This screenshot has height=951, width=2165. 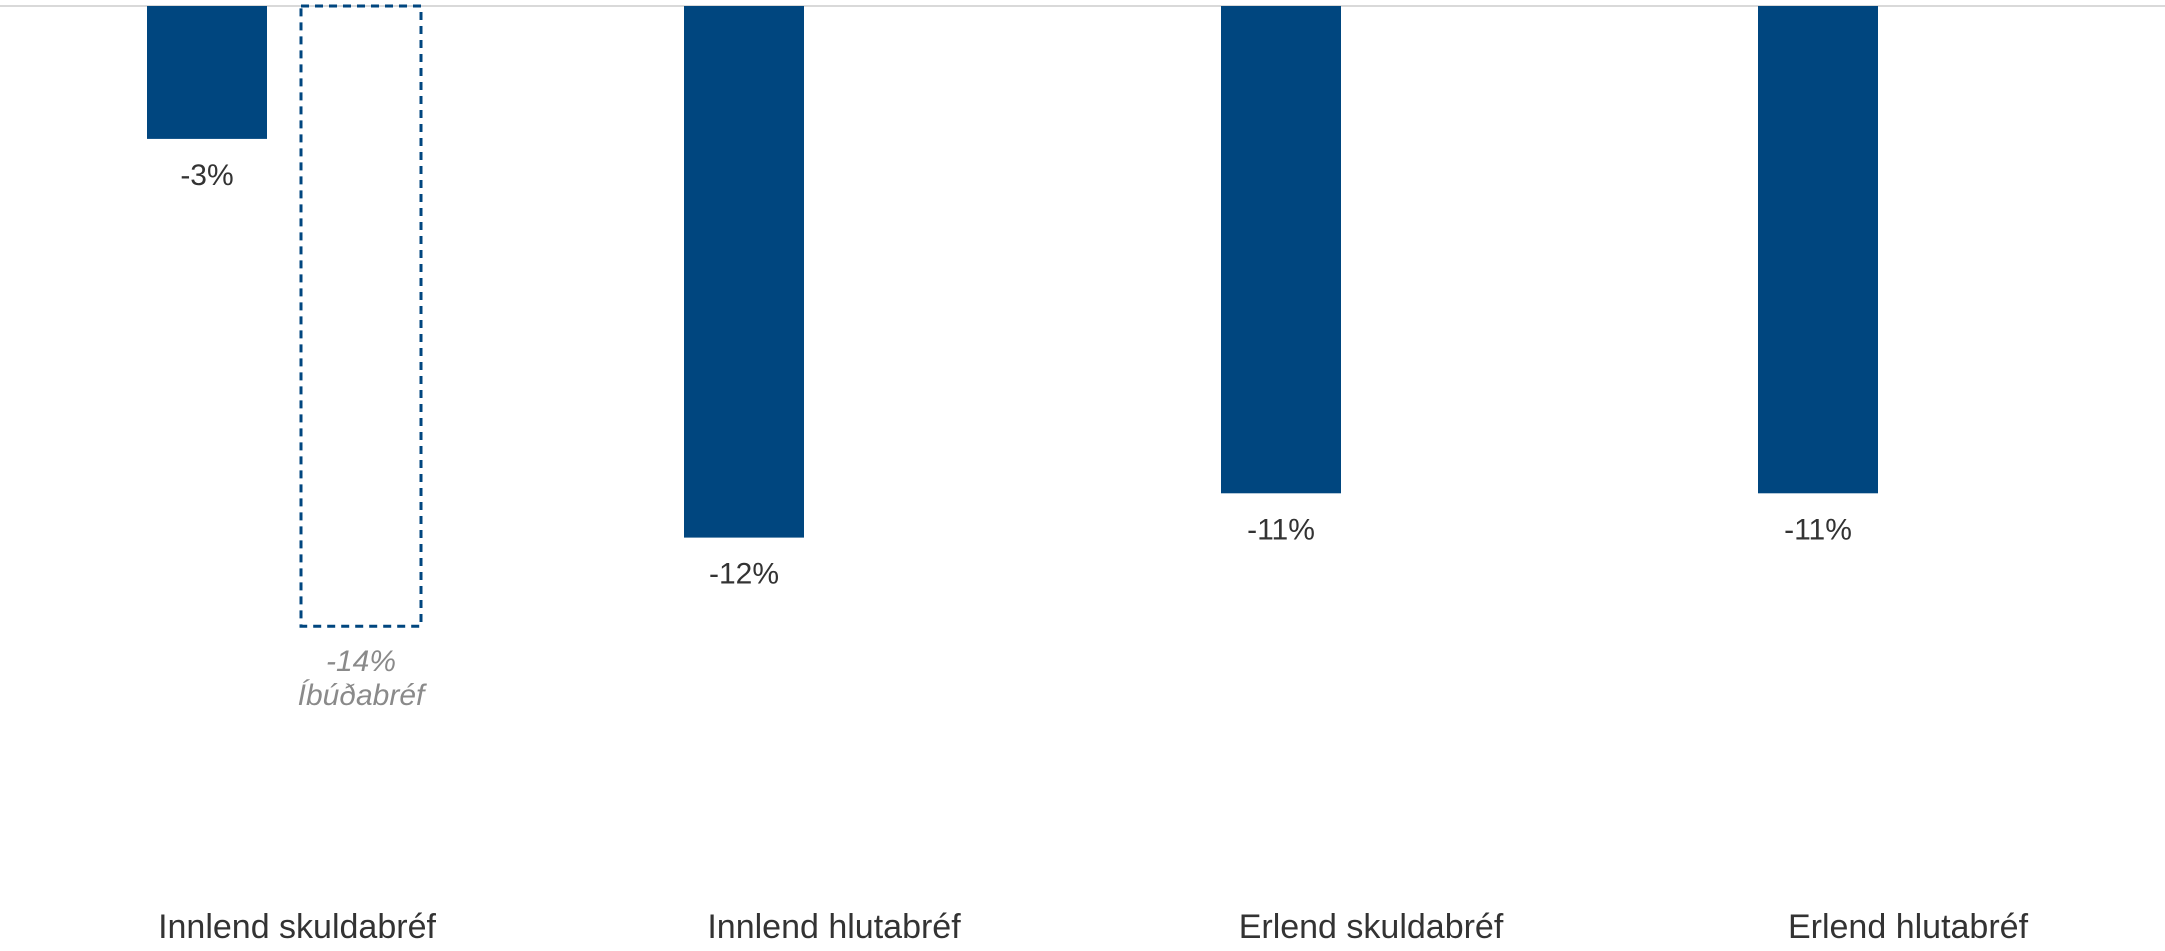 What do you see at coordinates (1371, 927) in the screenshot?
I see `category-label-erlend-skuldabref: Erlend skuldabréf` at bounding box center [1371, 927].